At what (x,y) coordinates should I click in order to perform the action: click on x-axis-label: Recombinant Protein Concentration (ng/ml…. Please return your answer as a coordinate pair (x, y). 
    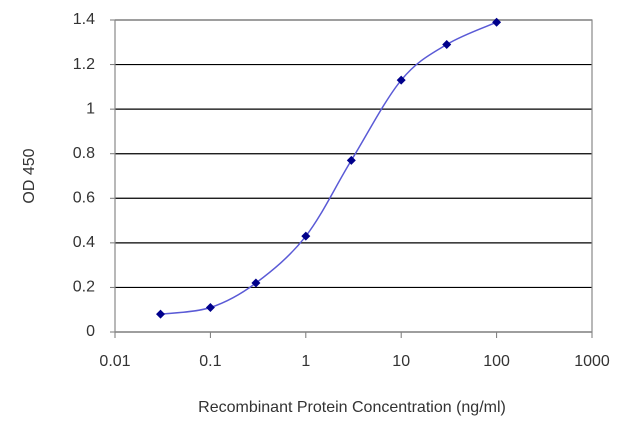
    Looking at the image, I should click on (352, 407).